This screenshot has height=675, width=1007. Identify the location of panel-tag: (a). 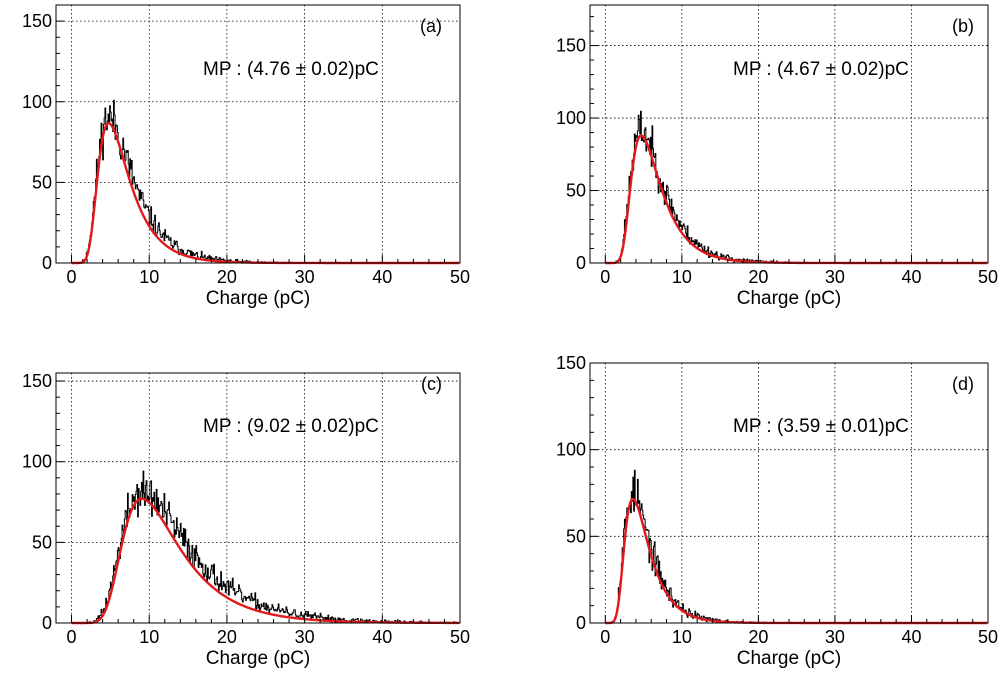
(431, 26).